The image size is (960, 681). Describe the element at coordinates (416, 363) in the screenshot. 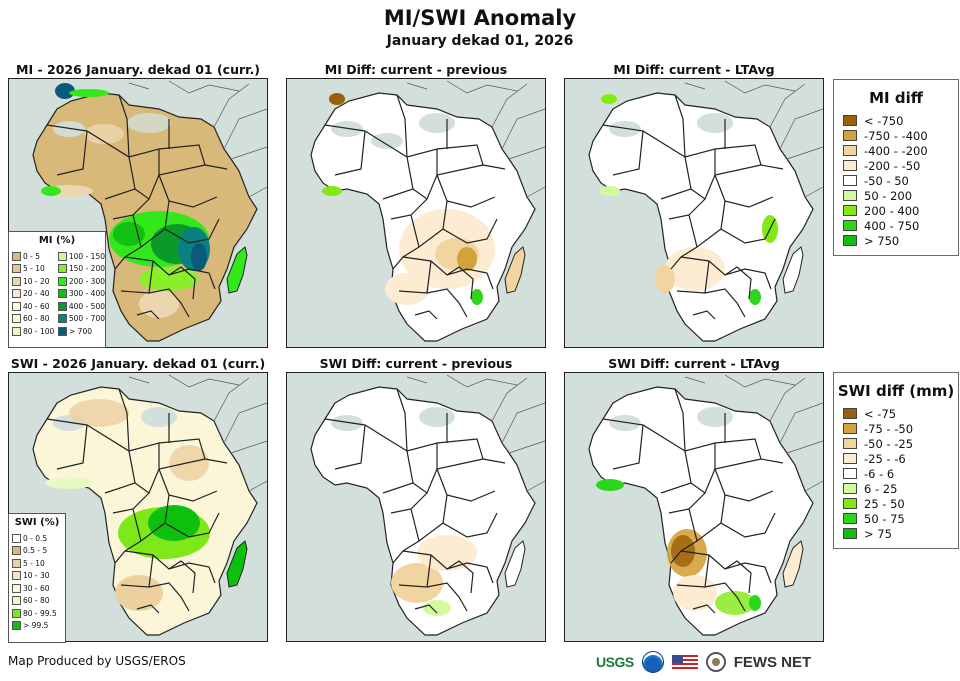

I see `panel-title-swi-diff-previous: SWI Diff: current - previous` at that location.